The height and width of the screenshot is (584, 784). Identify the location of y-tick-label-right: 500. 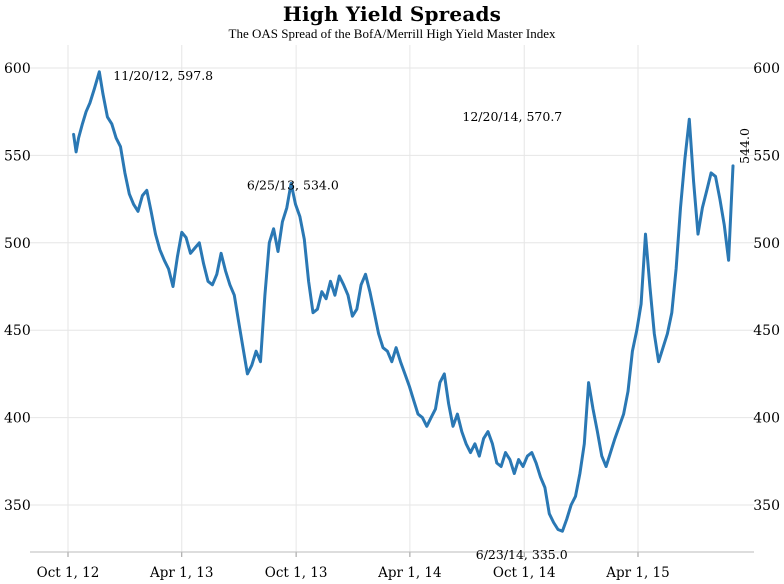
(766, 244).